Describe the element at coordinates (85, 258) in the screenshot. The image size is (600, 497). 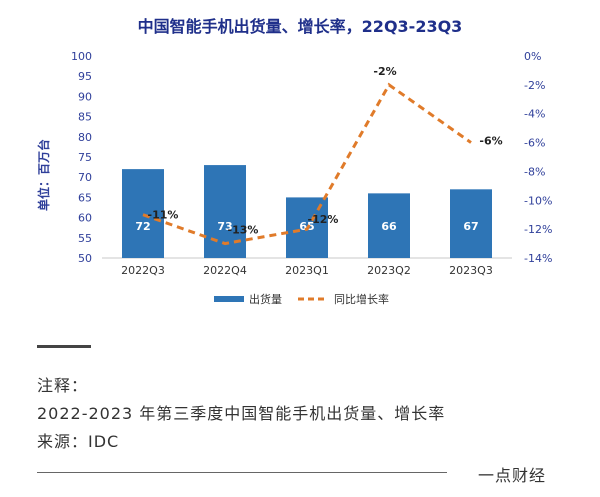
I see `y-tick-label: 50` at that location.